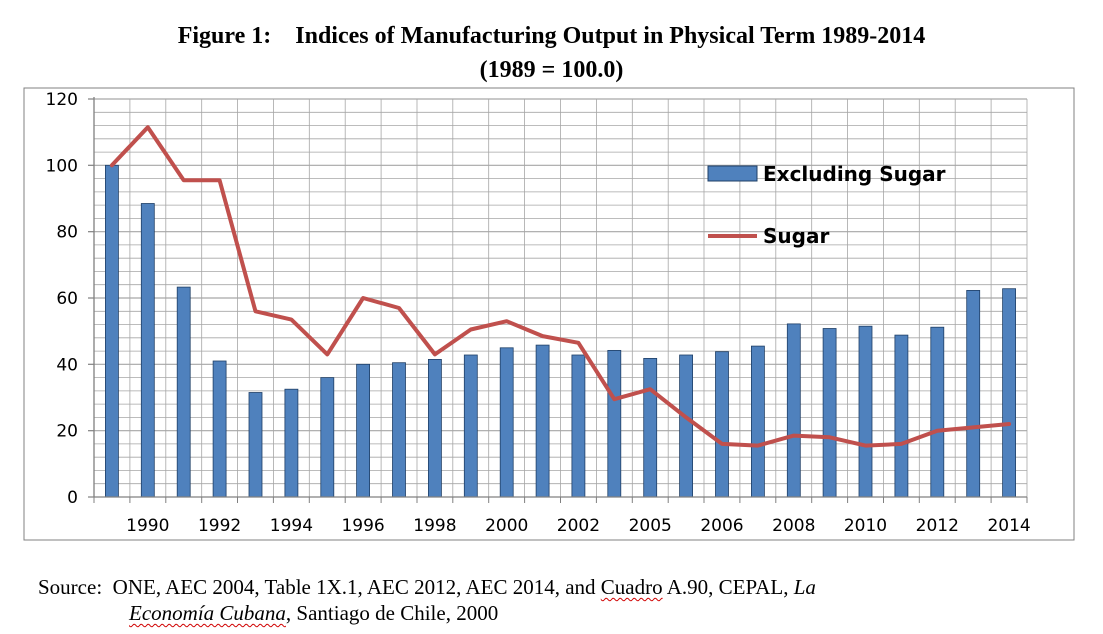  What do you see at coordinates (362, 526) in the screenshot?
I see `x-tick-label: 1996` at bounding box center [362, 526].